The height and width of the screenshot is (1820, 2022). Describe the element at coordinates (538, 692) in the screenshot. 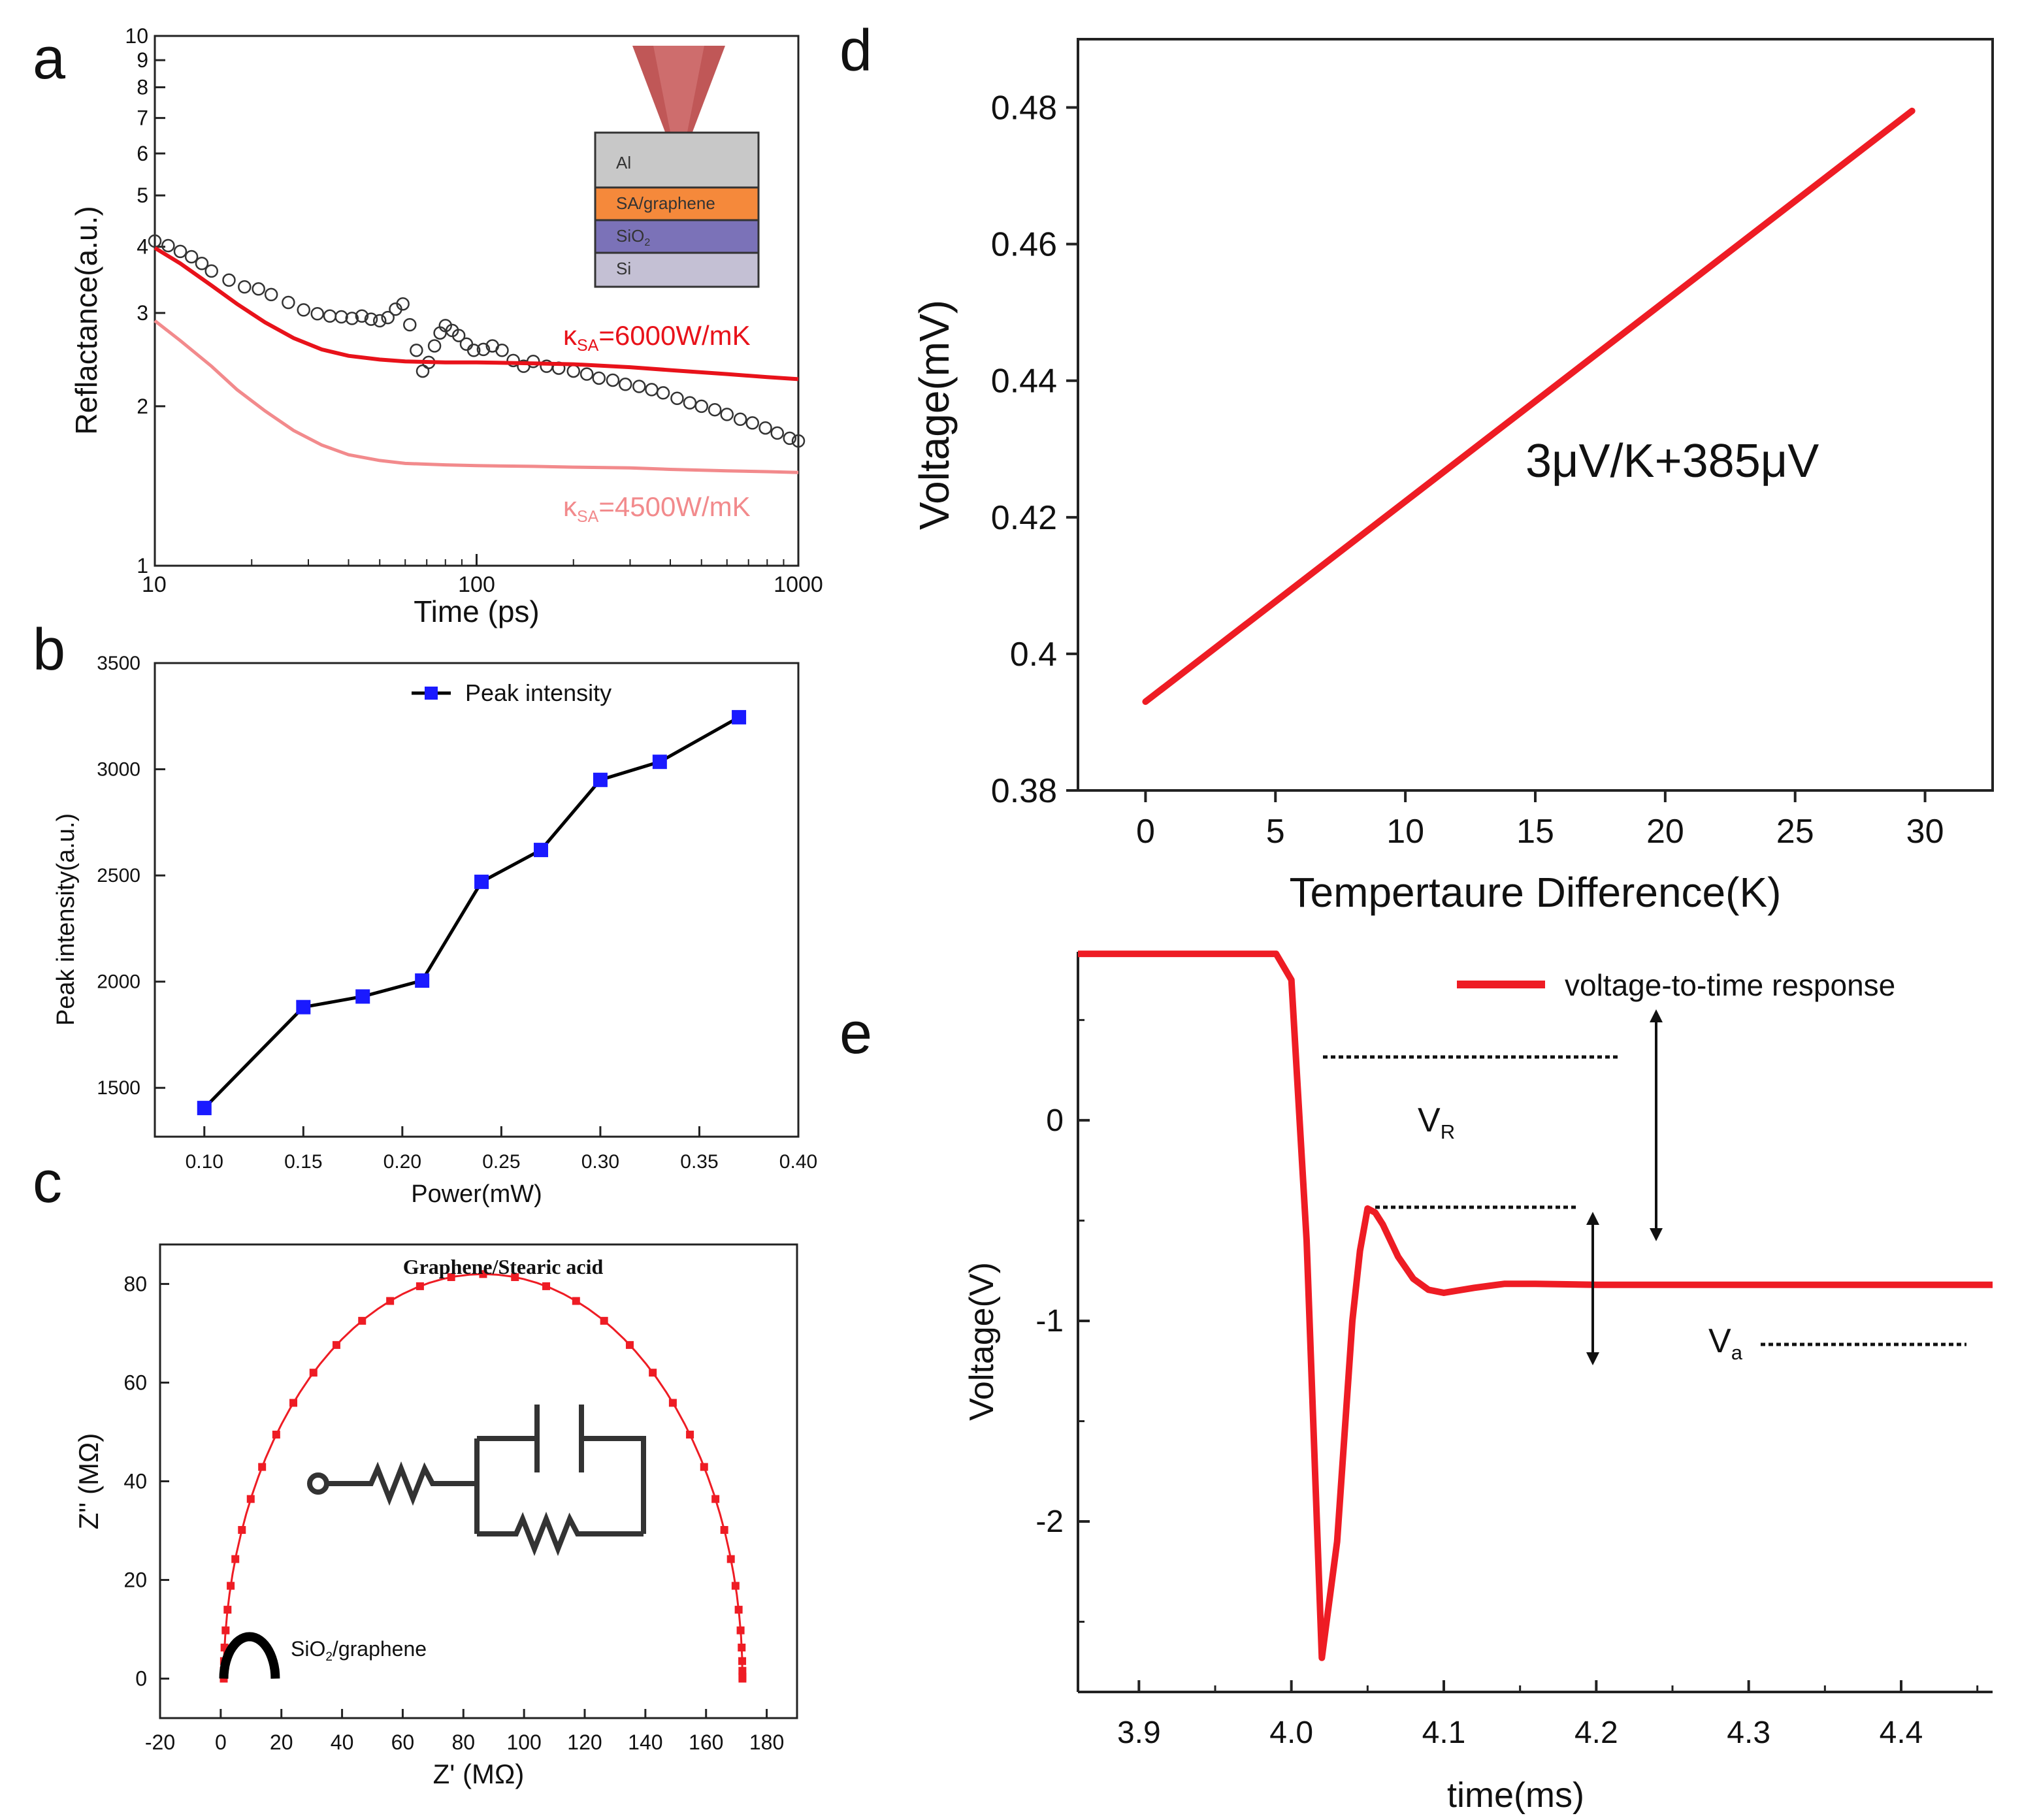

I see `legend-label-b: Peak intensity` at that location.